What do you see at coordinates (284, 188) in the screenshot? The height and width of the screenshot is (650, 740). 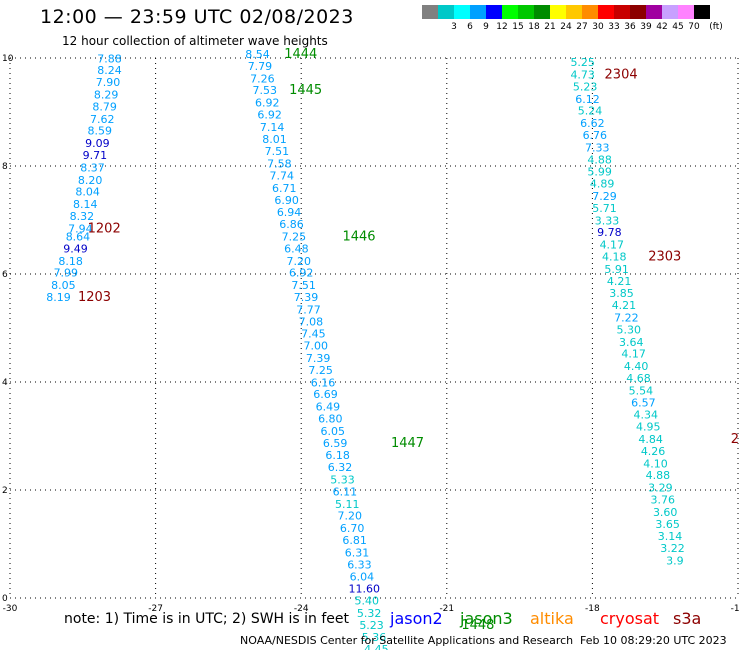 I see `data-point-label: 6.71` at bounding box center [284, 188].